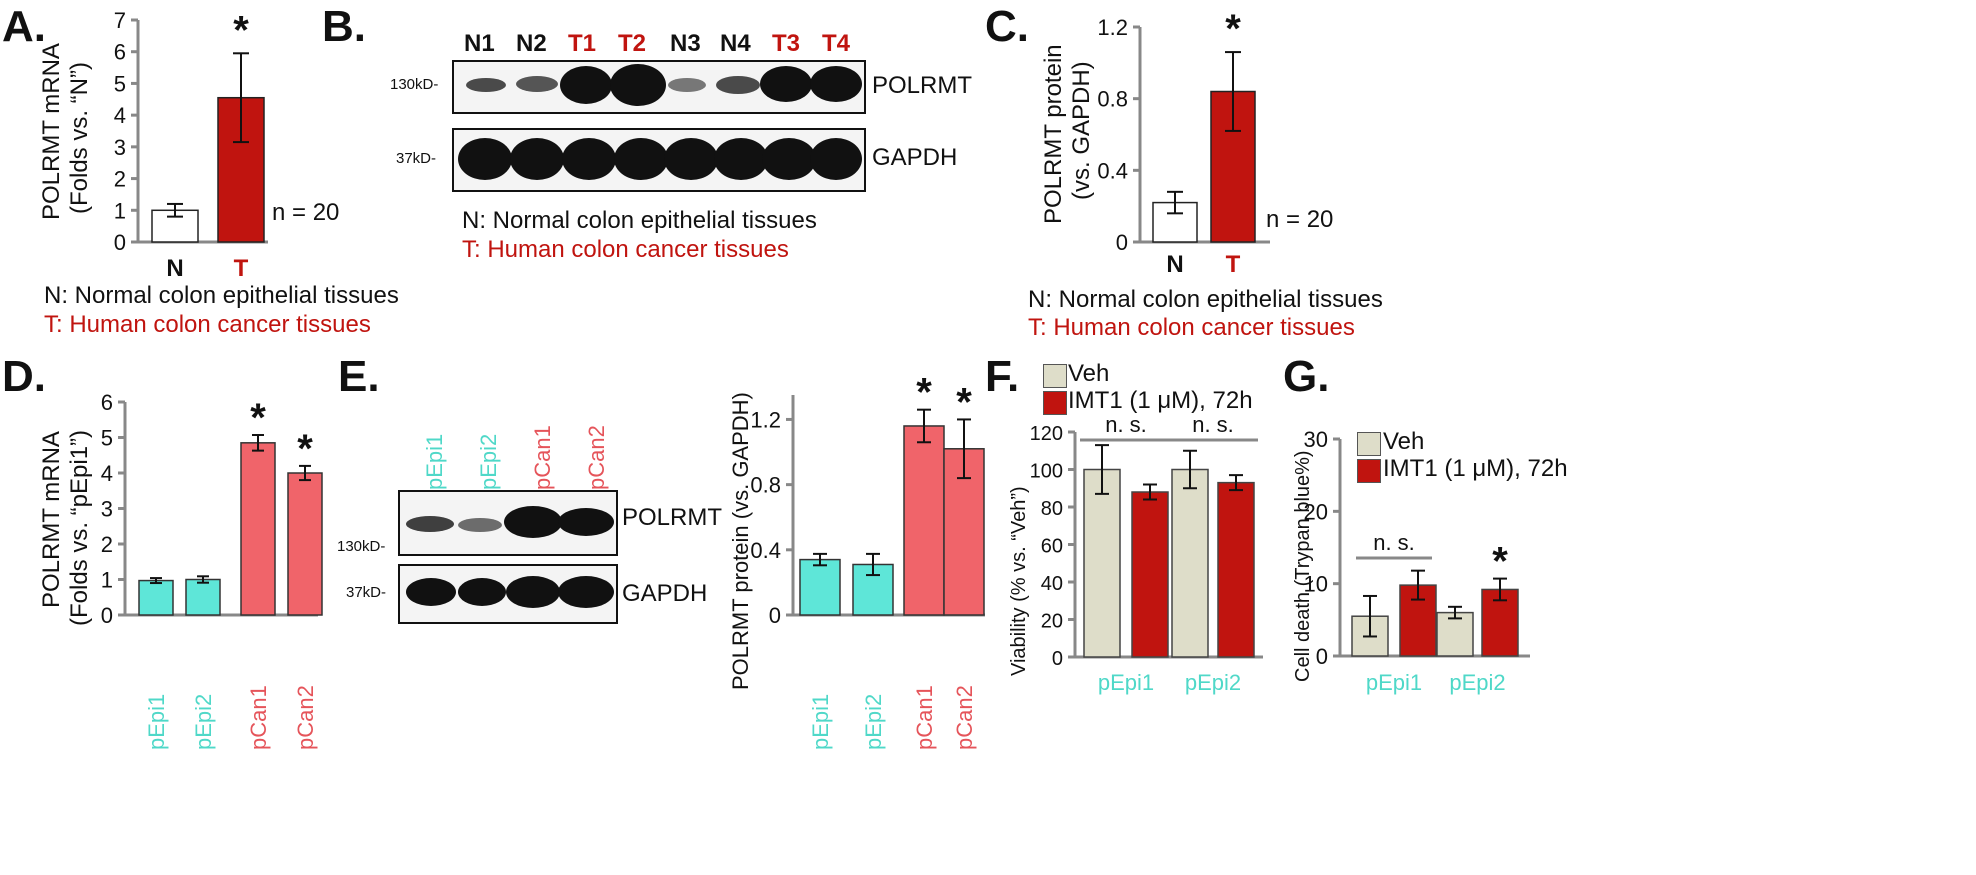 The image size is (1976, 875). What do you see at coordinates (1089, 373) in the screenshot?
I see `panel-f-legend-veh: Veh` at bounding box center [1089, 373].